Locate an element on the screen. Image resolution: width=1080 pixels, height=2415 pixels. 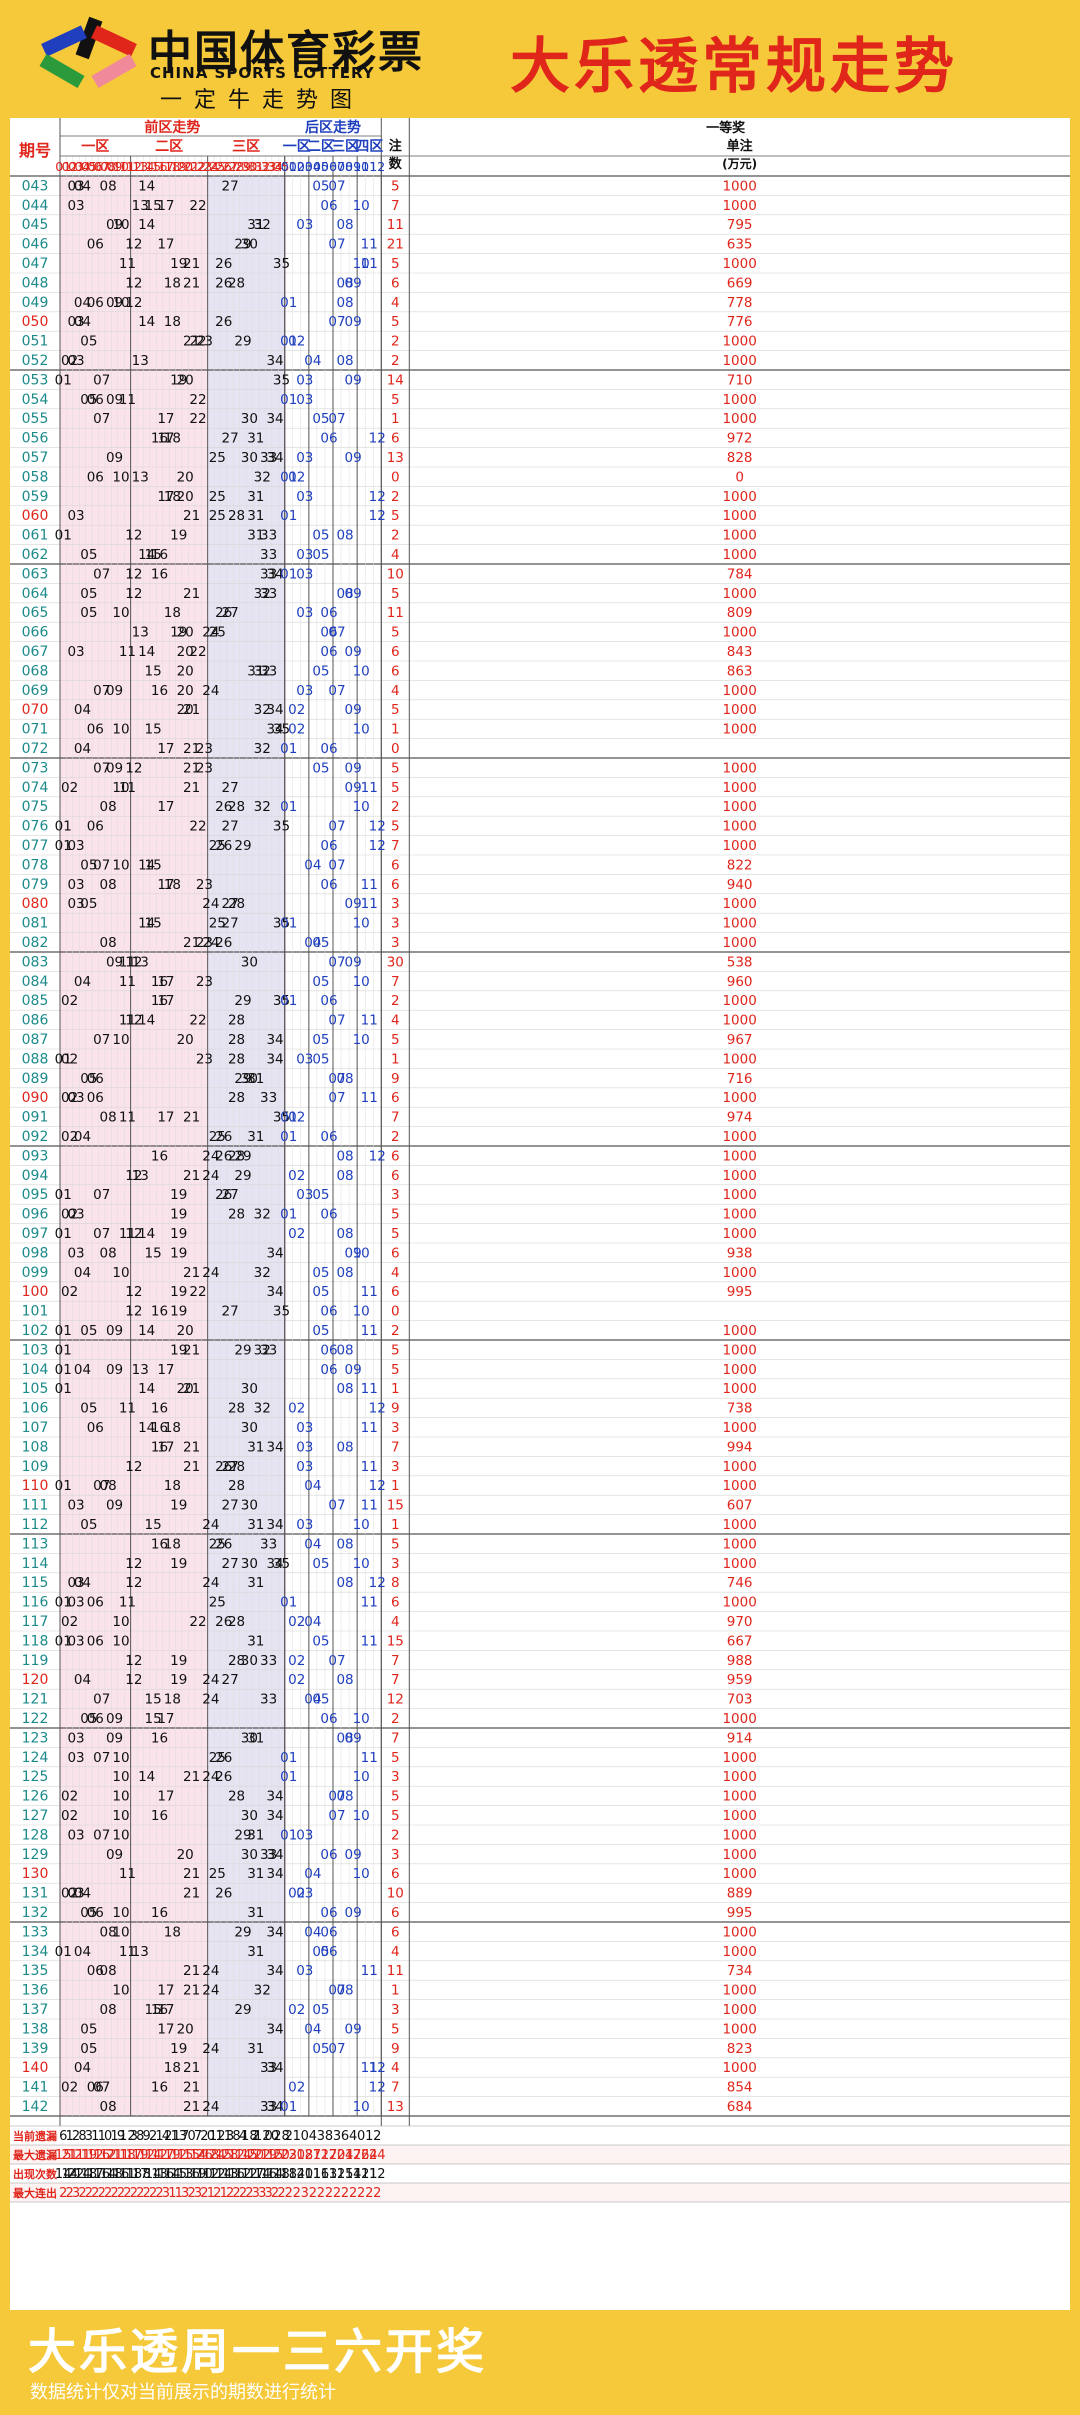
prize-cell: 994 is located at coordinates (740, 1447).